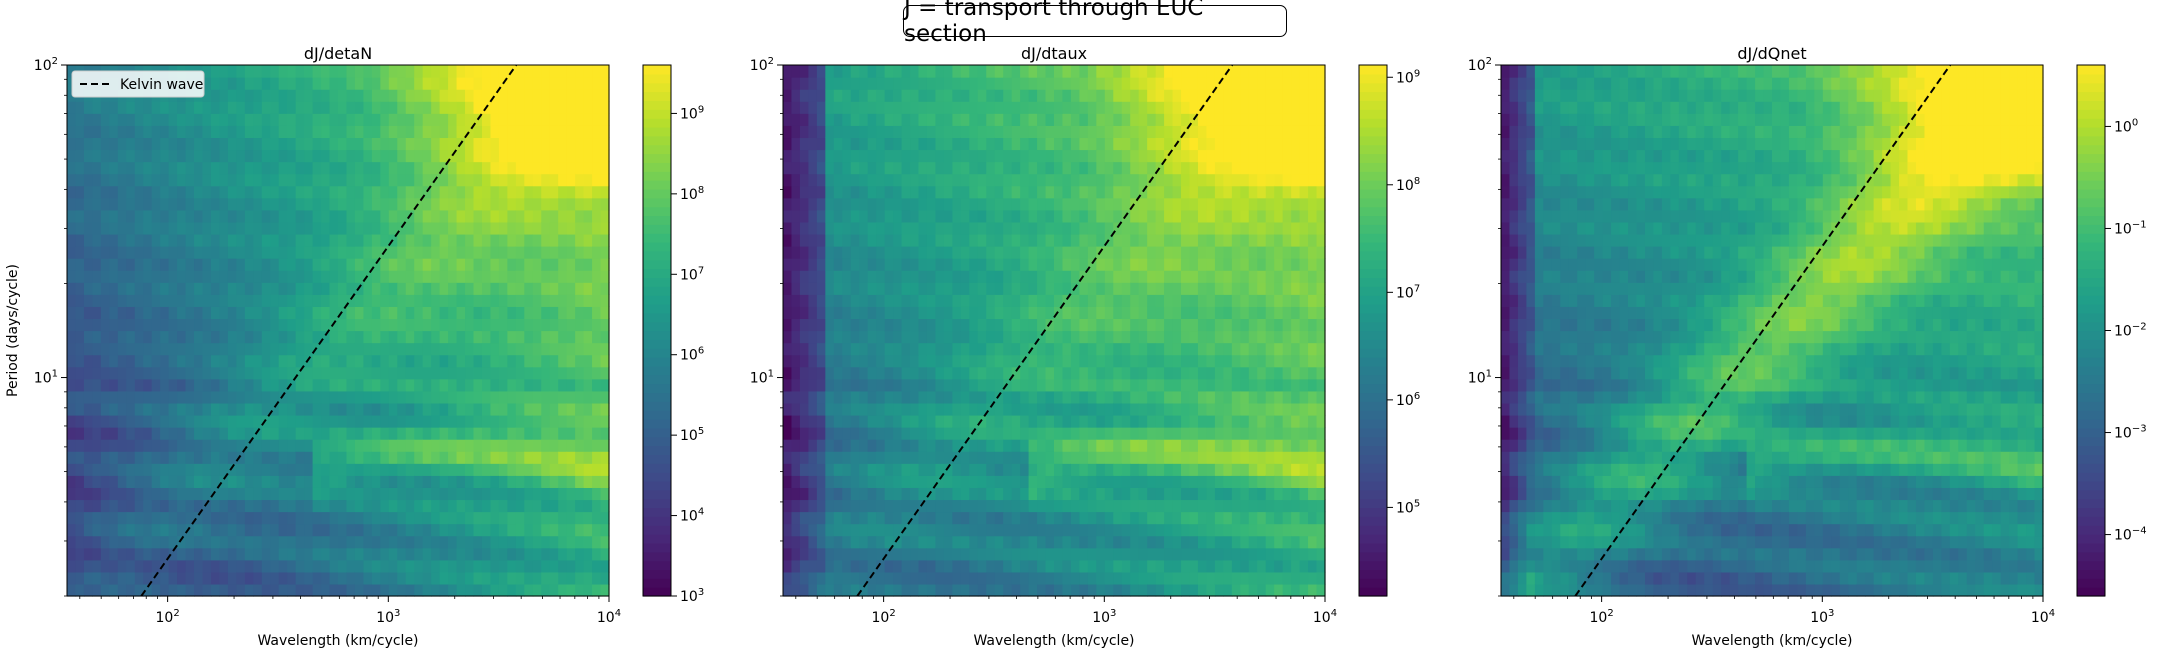 This screenshot has height=656, width=2157. I want to click on colorbar-tick-label-exp: 9, so click(701, 109).